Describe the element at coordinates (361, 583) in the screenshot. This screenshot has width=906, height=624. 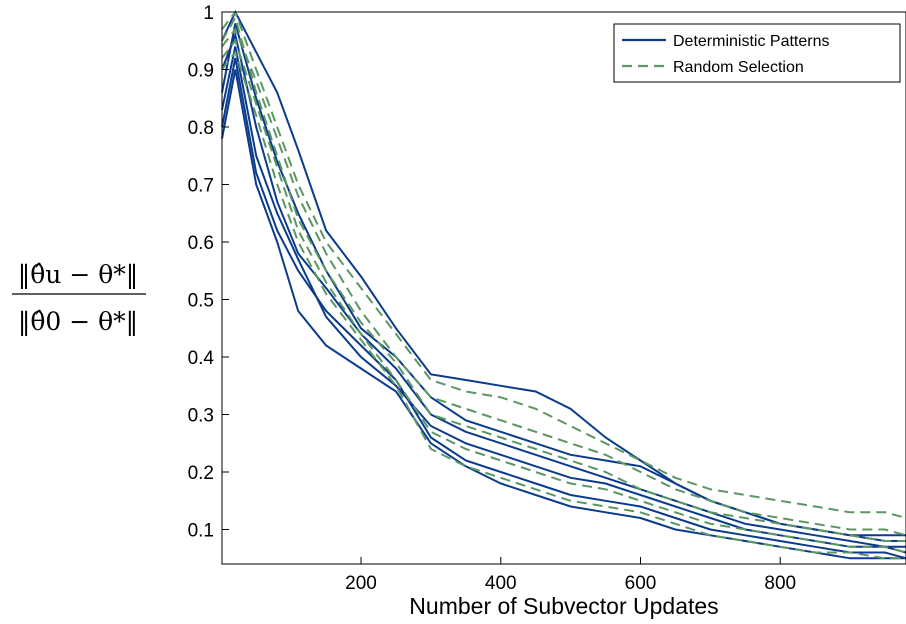
I see `x-tick-label-200: 200` at that location.